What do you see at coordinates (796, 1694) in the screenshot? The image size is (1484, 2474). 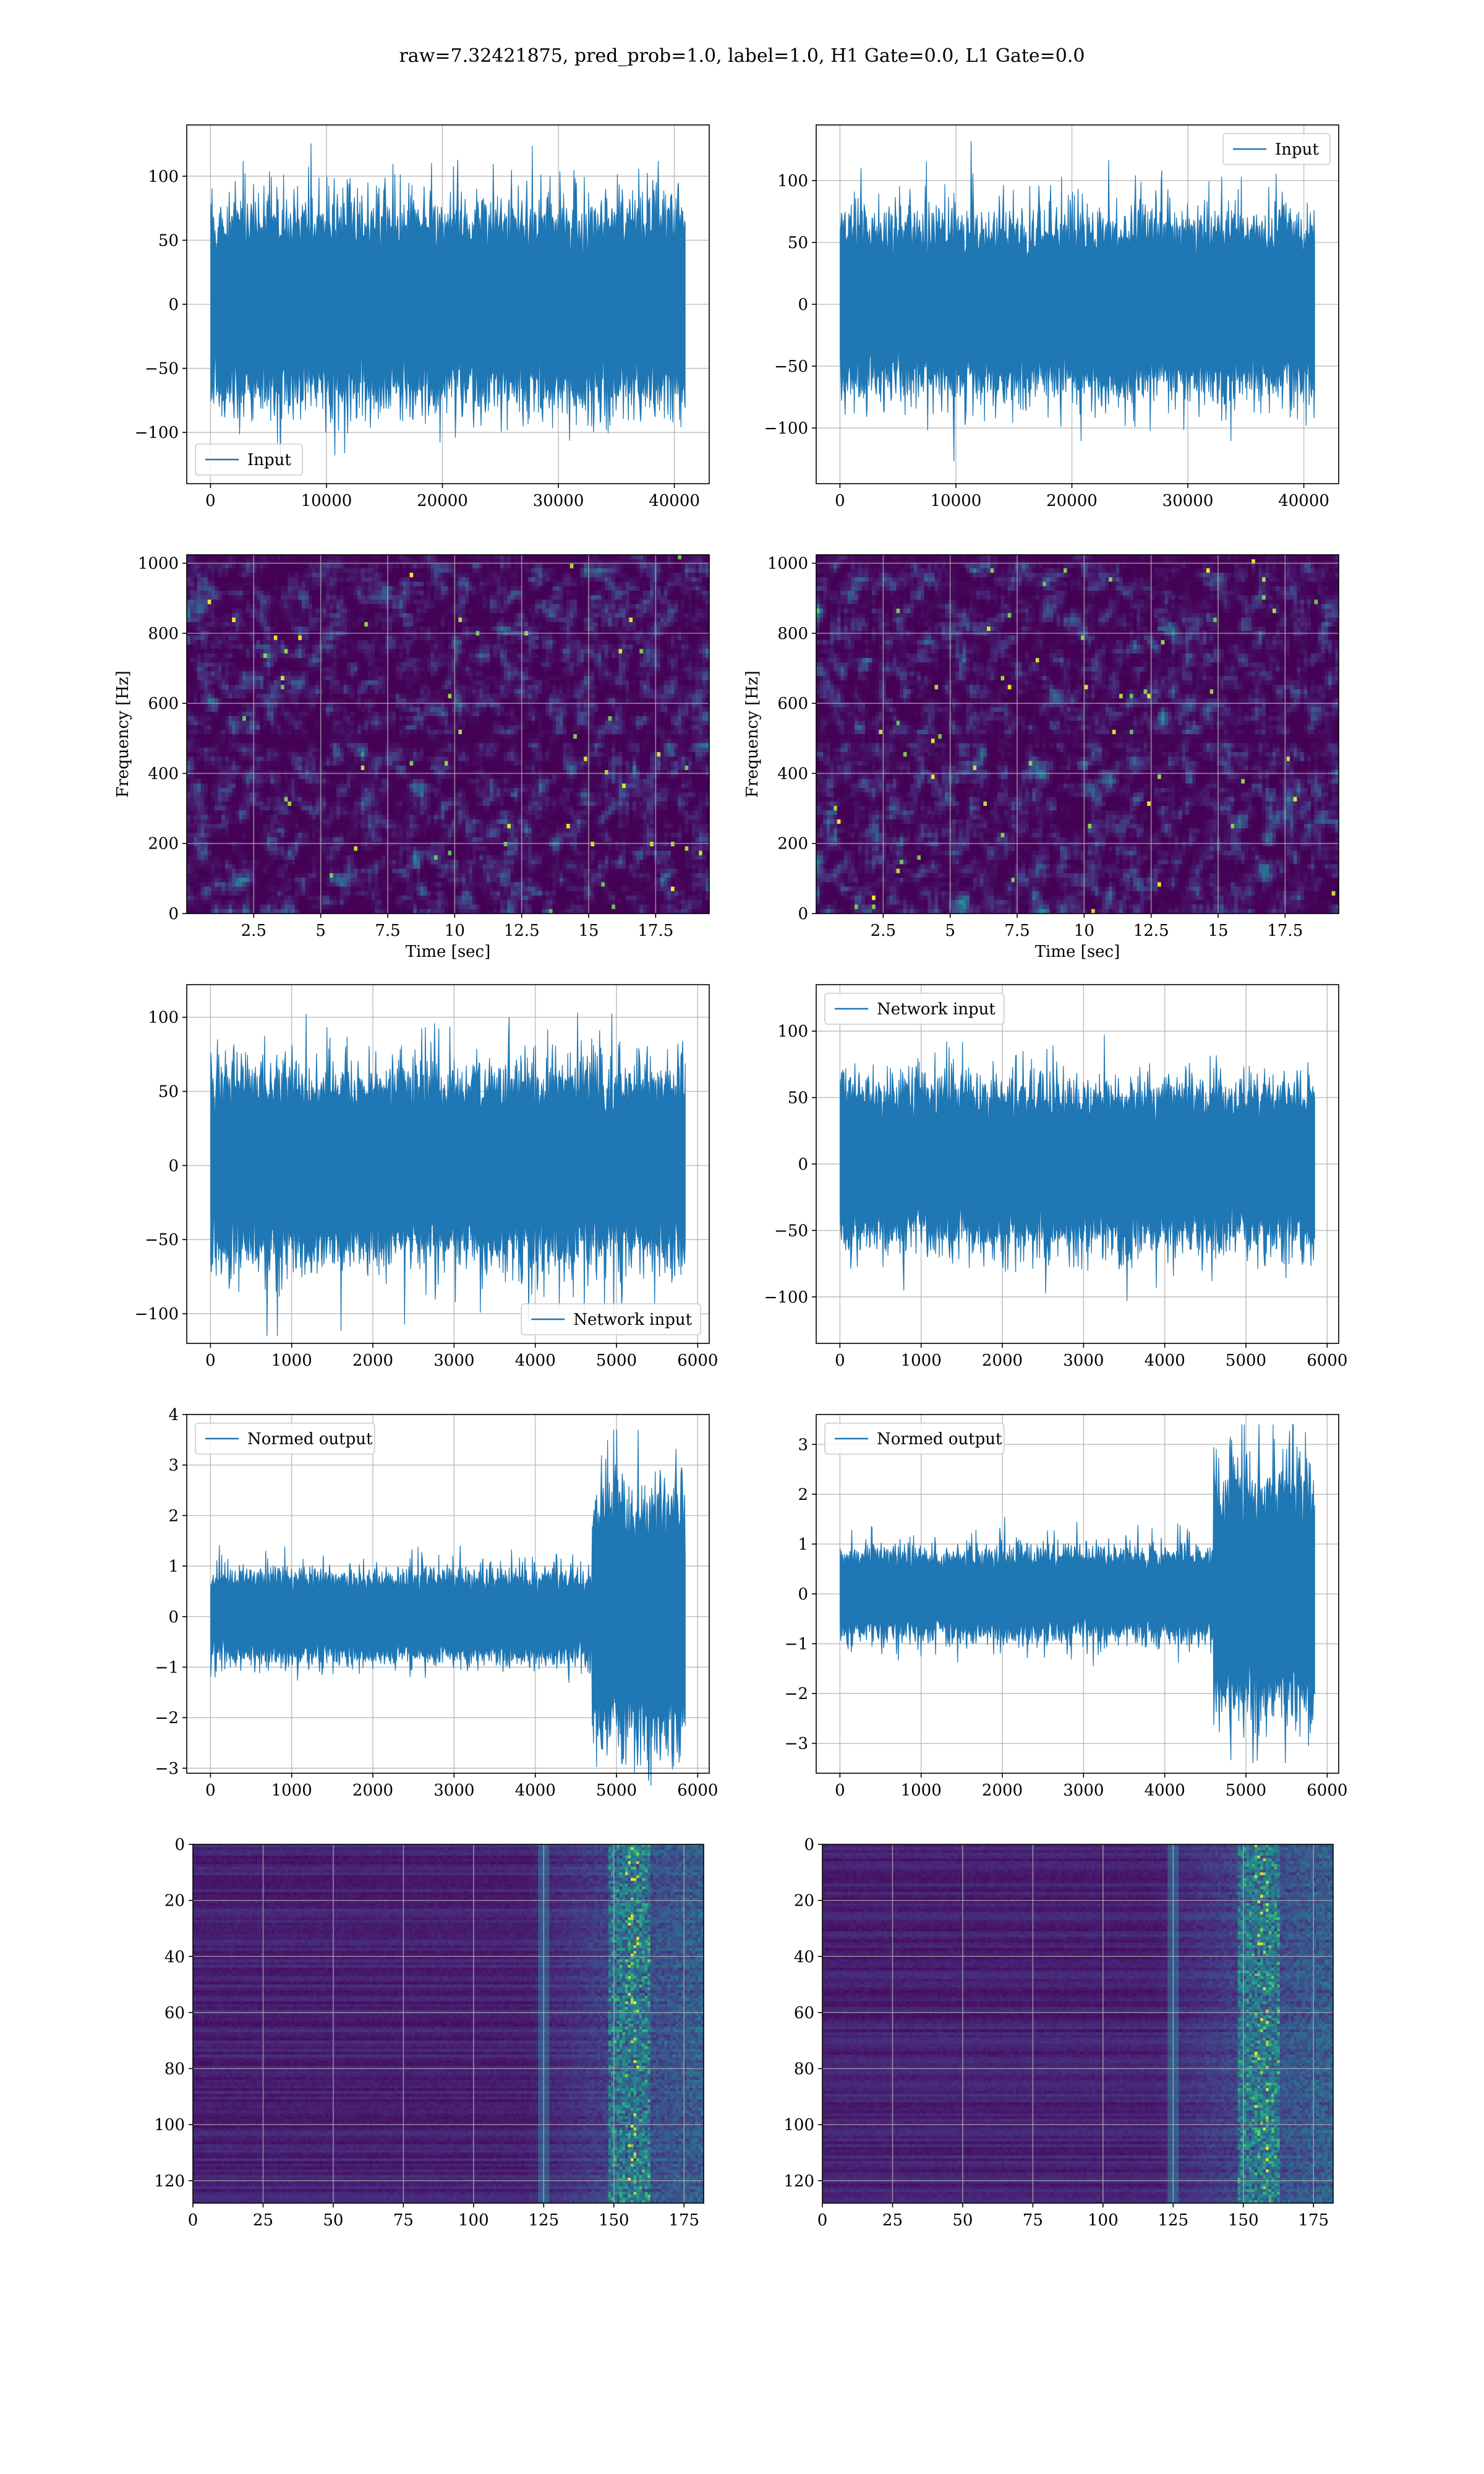 I see `y-tick-label: −2` at bounding box center [796, 1694].